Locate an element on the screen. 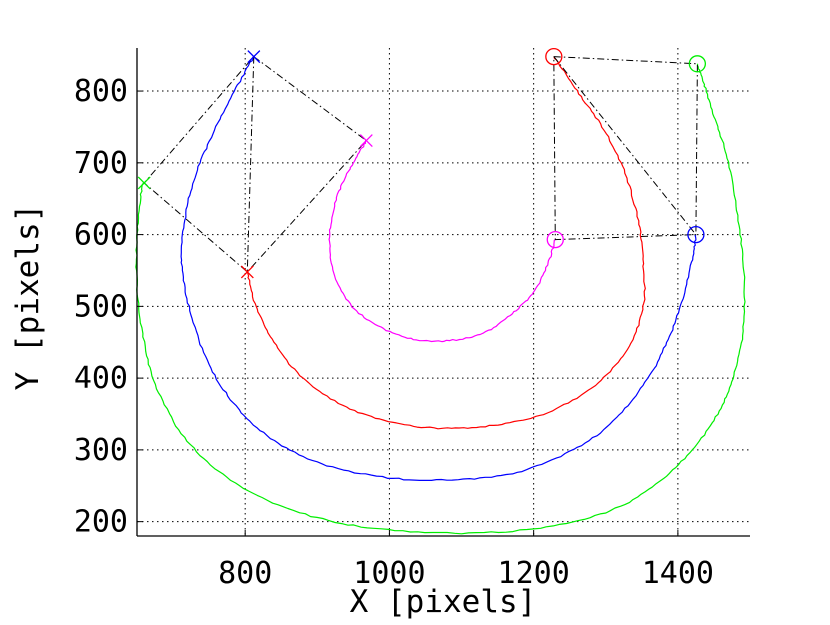  magenta-o-marker is located at coordinates (555, 239).